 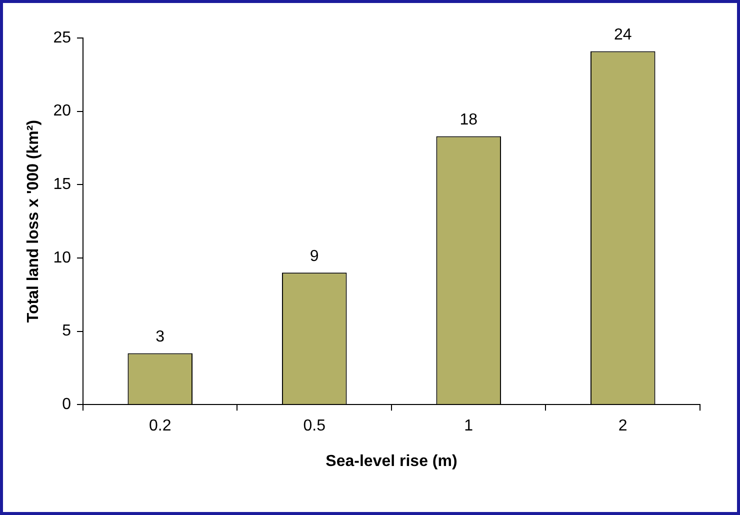 What do you see at coordinates (62, 111) in the screenshot?
I see `y-tick-label: 20` at bounding box center [62, 111].